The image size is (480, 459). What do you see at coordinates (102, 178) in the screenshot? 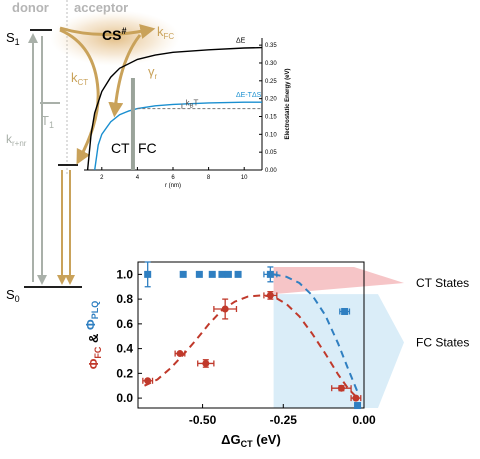
I see `inset-x-tick-label: 2` at bounding box center [102, 178].